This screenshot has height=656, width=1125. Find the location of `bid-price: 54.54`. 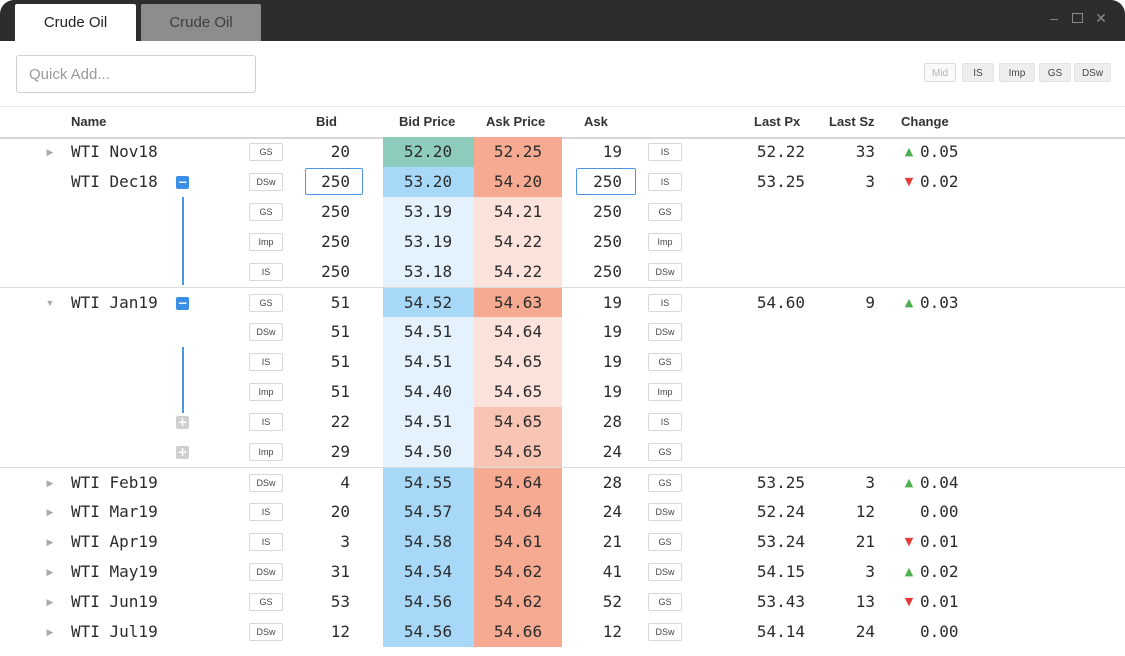

bid-price: 54.54 is located at coordinates (428, 571).